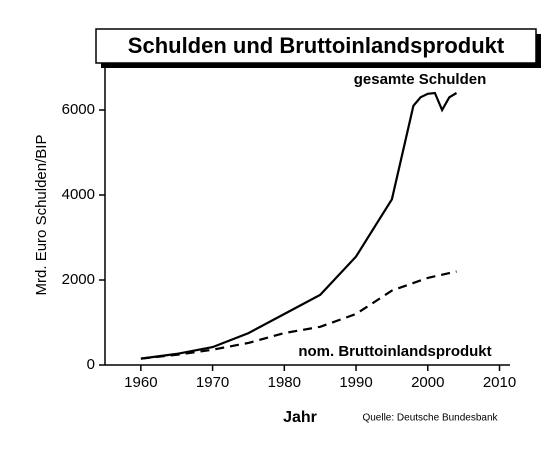  I want to click on y-tick-label: 4000, so click(78, 194).